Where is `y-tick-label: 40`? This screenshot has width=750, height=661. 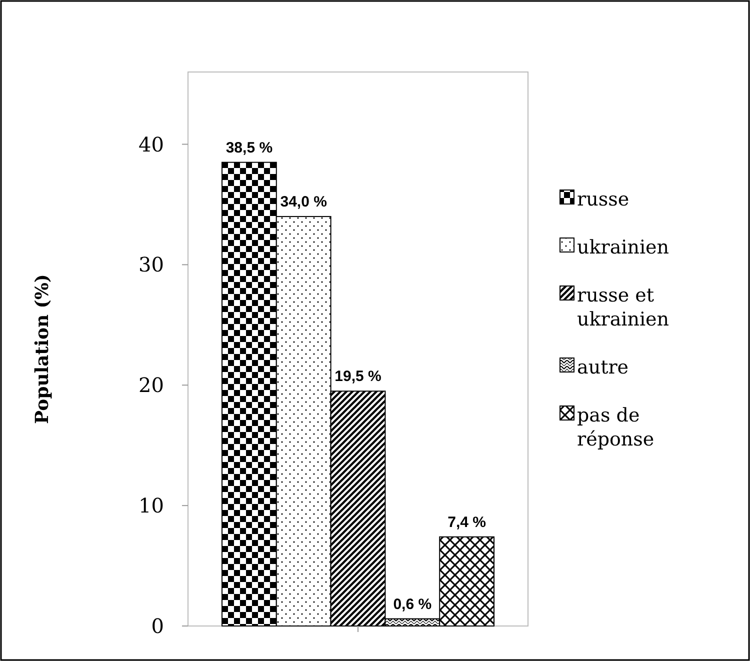
y-tick-label: 40 is located at coordinates (151, 144).